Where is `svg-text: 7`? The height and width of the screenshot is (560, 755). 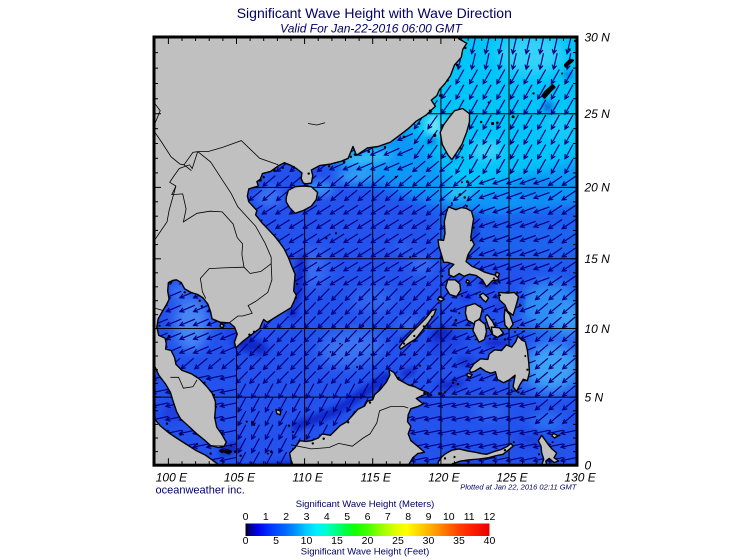
svg-text: 7 is located at coordinates (388, 517).